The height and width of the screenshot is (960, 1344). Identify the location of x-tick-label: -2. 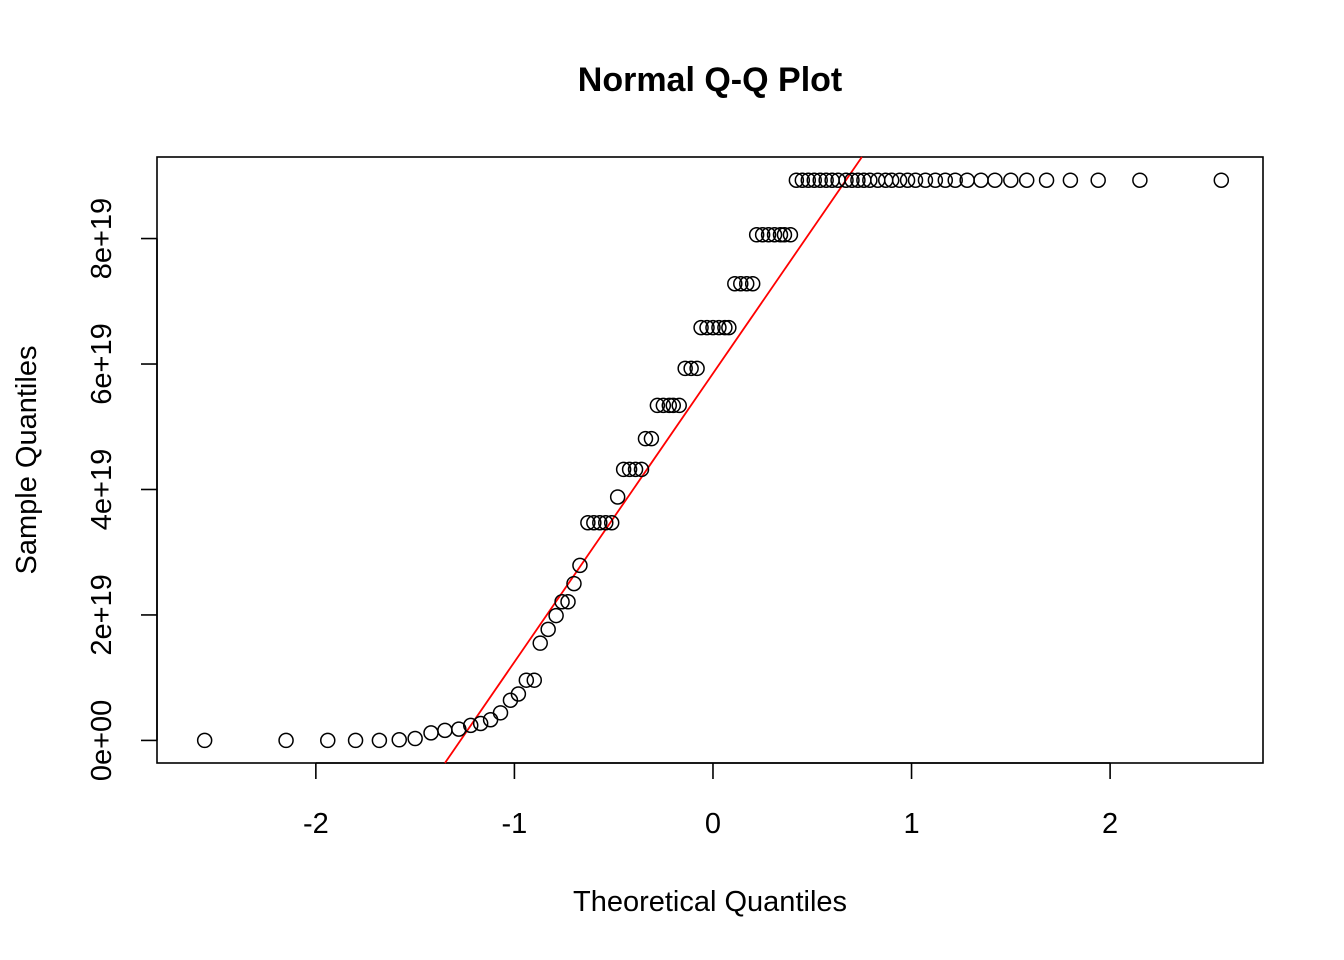
(316, 824).